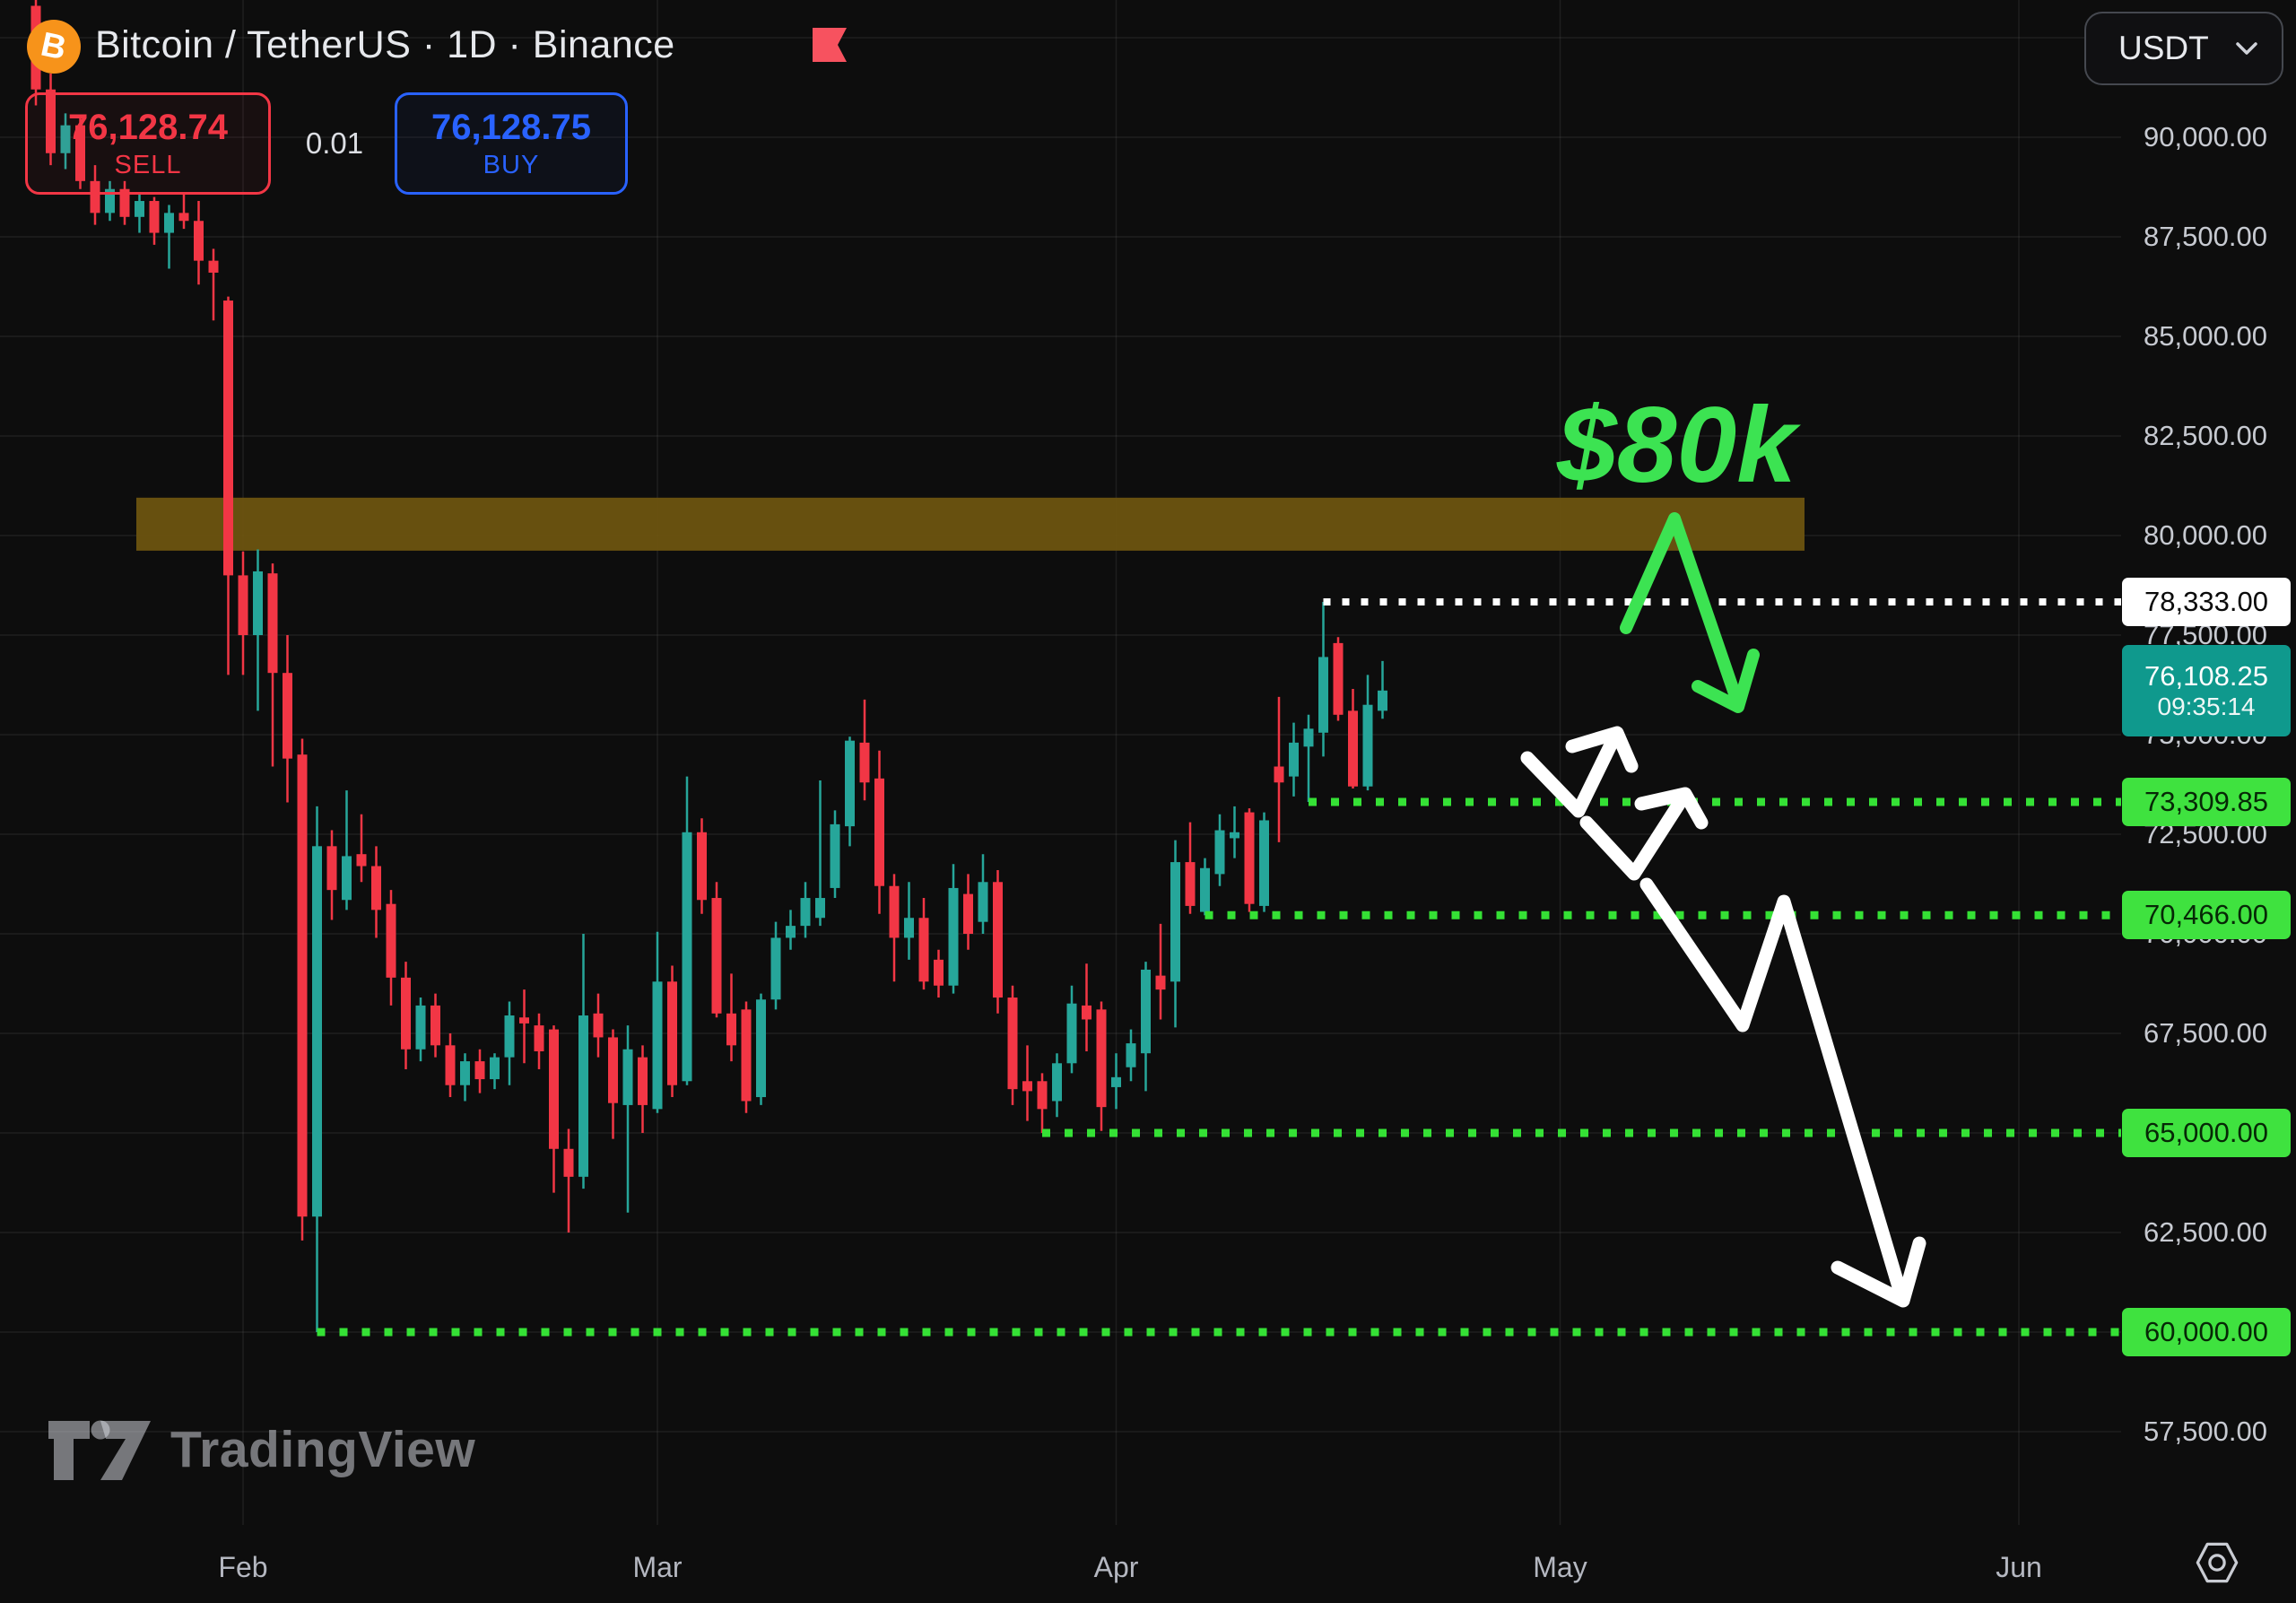 The width and height of the screenshot is (2296, 1603). What do you see at coordinates (2019, 1567) in the screenshot?
I see `time-axis-label-Jun: Jun` at bounding box center [2019, 1567].